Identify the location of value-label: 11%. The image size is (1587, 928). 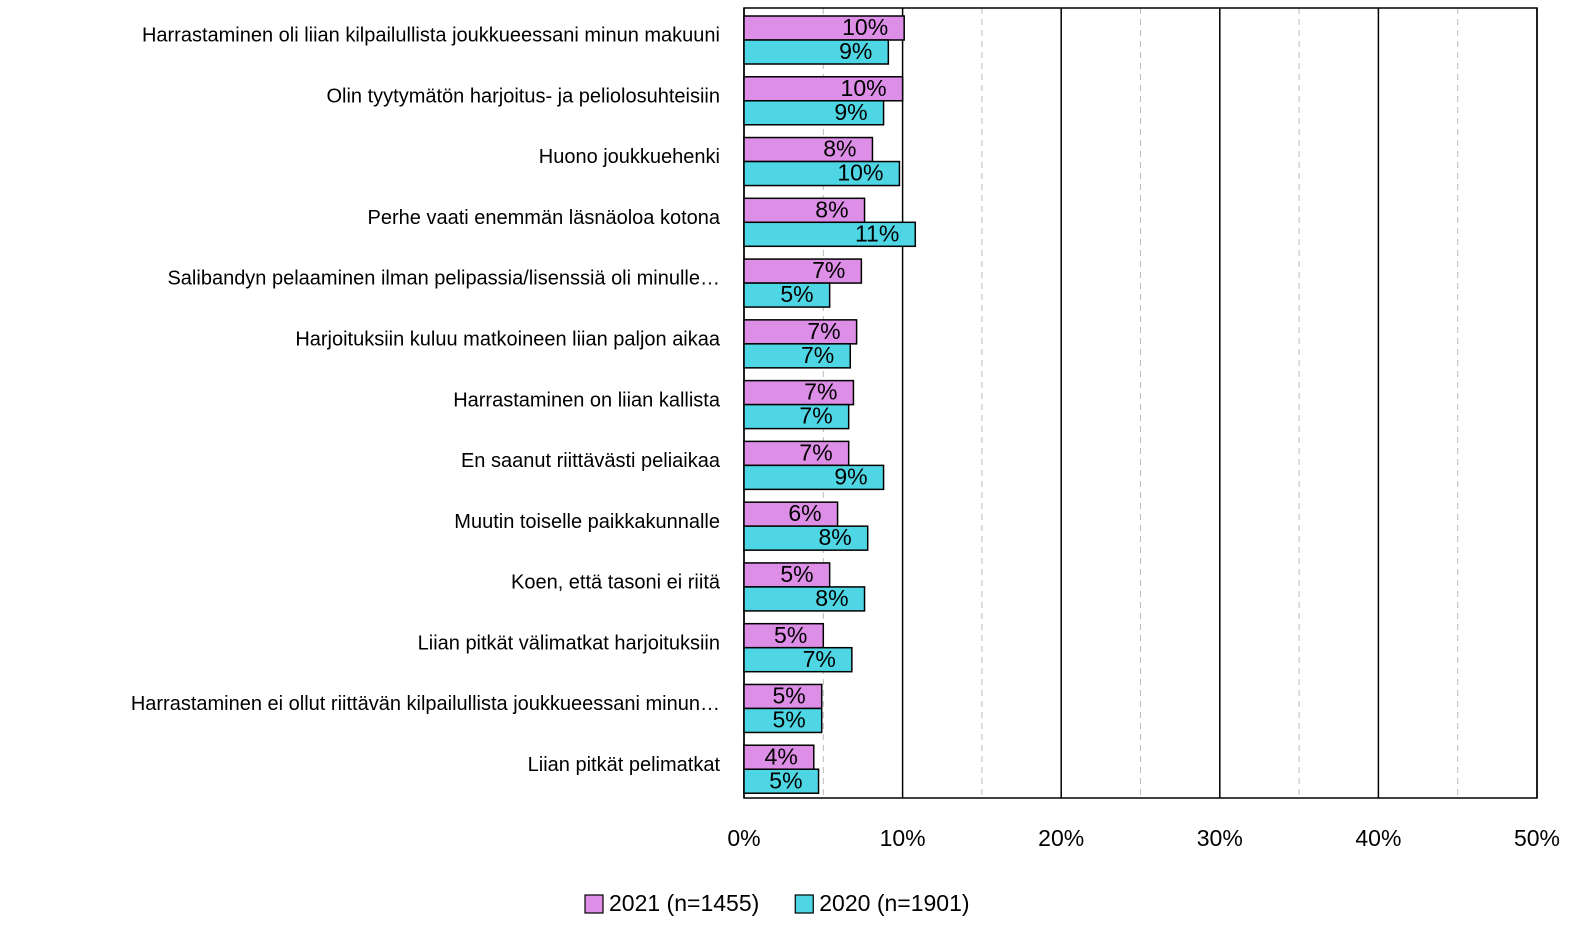
(877, 233).